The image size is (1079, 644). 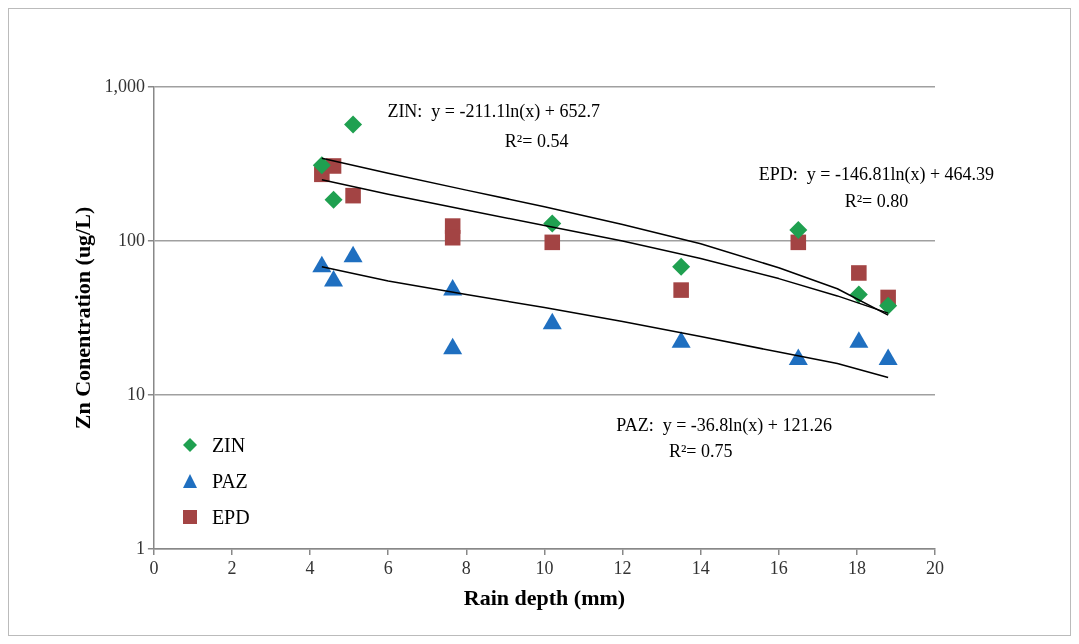 What do you see at coordinates (466, 567) in the screenshot?
I see `x-tick-label: 8` at bounding box center [466, 567].